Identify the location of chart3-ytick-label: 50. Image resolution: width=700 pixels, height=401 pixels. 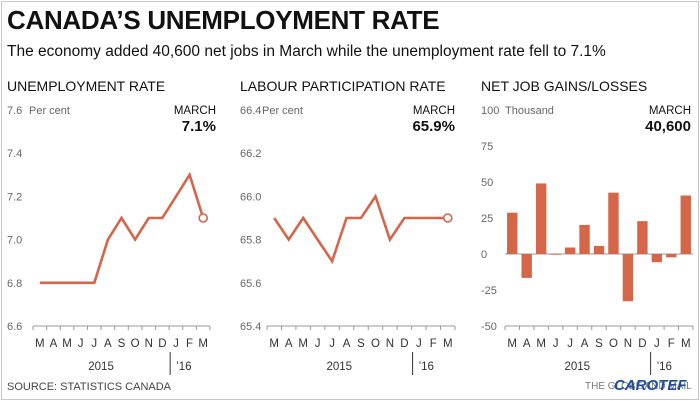
(487, 183).